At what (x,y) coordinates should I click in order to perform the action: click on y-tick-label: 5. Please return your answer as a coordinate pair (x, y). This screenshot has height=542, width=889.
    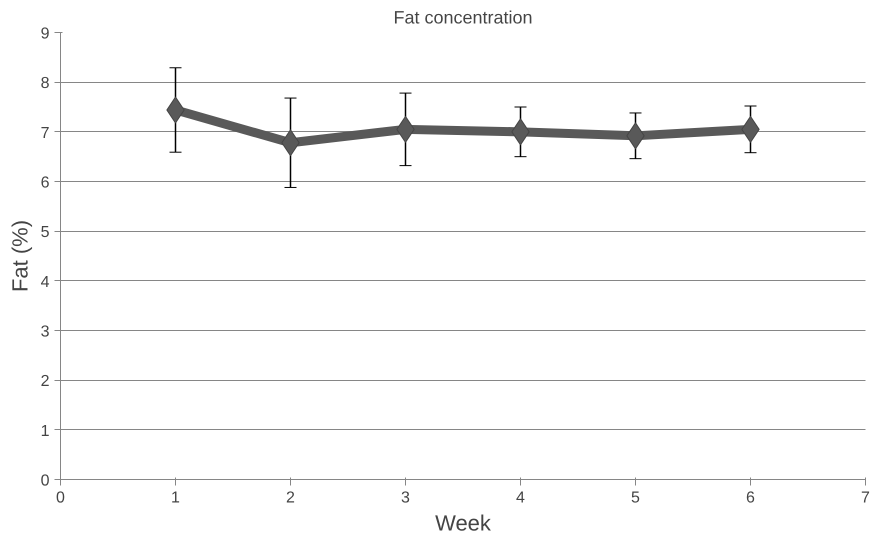
    Looking at the image, I should click on (45, 233).